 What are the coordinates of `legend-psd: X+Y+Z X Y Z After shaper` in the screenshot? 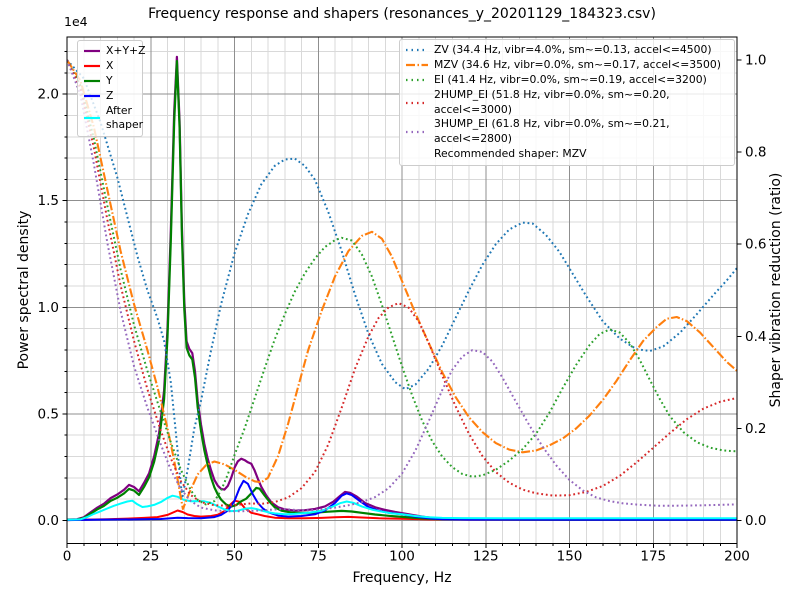 It's located at (111, 89).